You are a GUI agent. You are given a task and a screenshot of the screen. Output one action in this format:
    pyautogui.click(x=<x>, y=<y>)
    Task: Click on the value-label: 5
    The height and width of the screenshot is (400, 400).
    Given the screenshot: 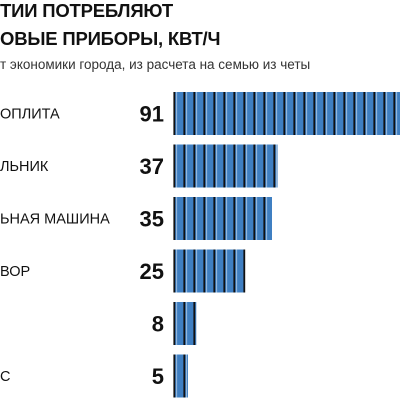 What is the action you would take?
    pyautogui.click(x=158, y=376)
    